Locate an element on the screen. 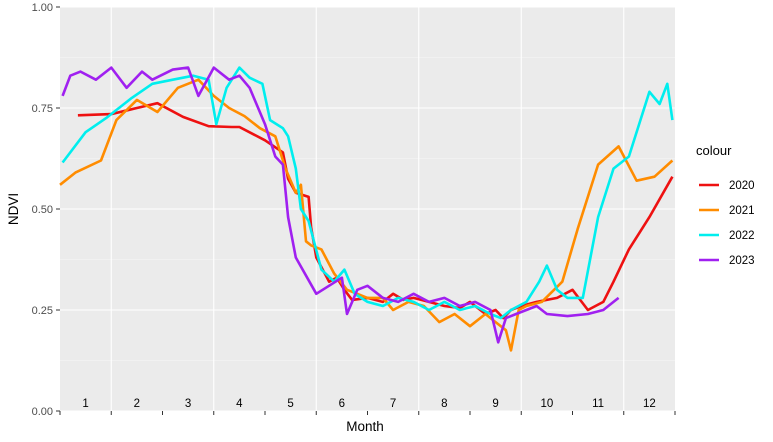 The image size is (773, 442). y-tick-label: 0.75 is located at coordinates (42, 109).